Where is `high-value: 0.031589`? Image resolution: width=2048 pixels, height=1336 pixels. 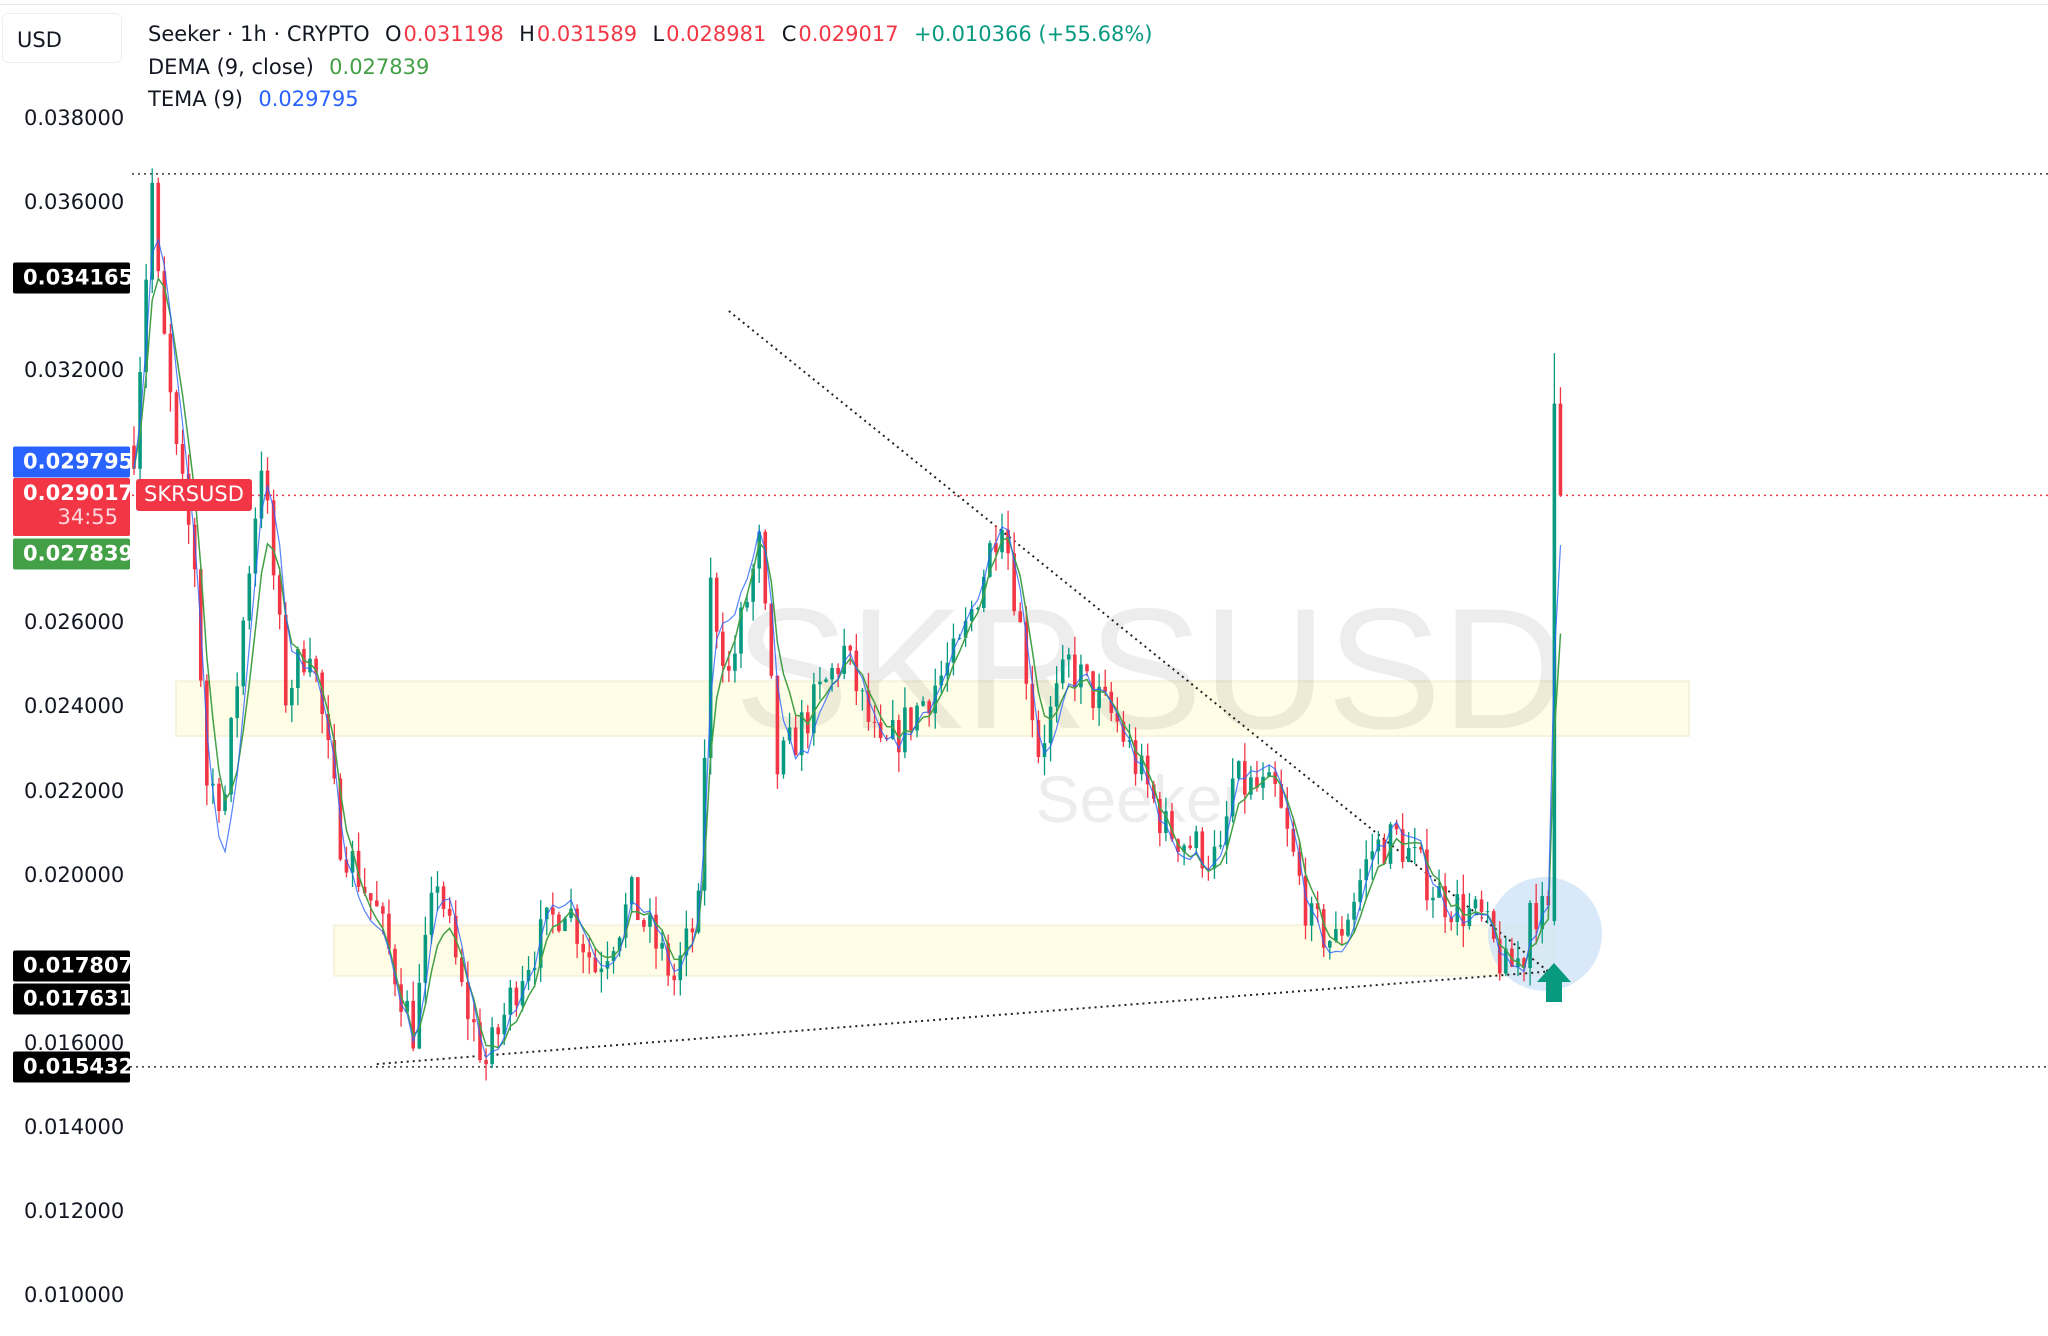
high-value: 0.031589 is located at coordinates (587, 34).